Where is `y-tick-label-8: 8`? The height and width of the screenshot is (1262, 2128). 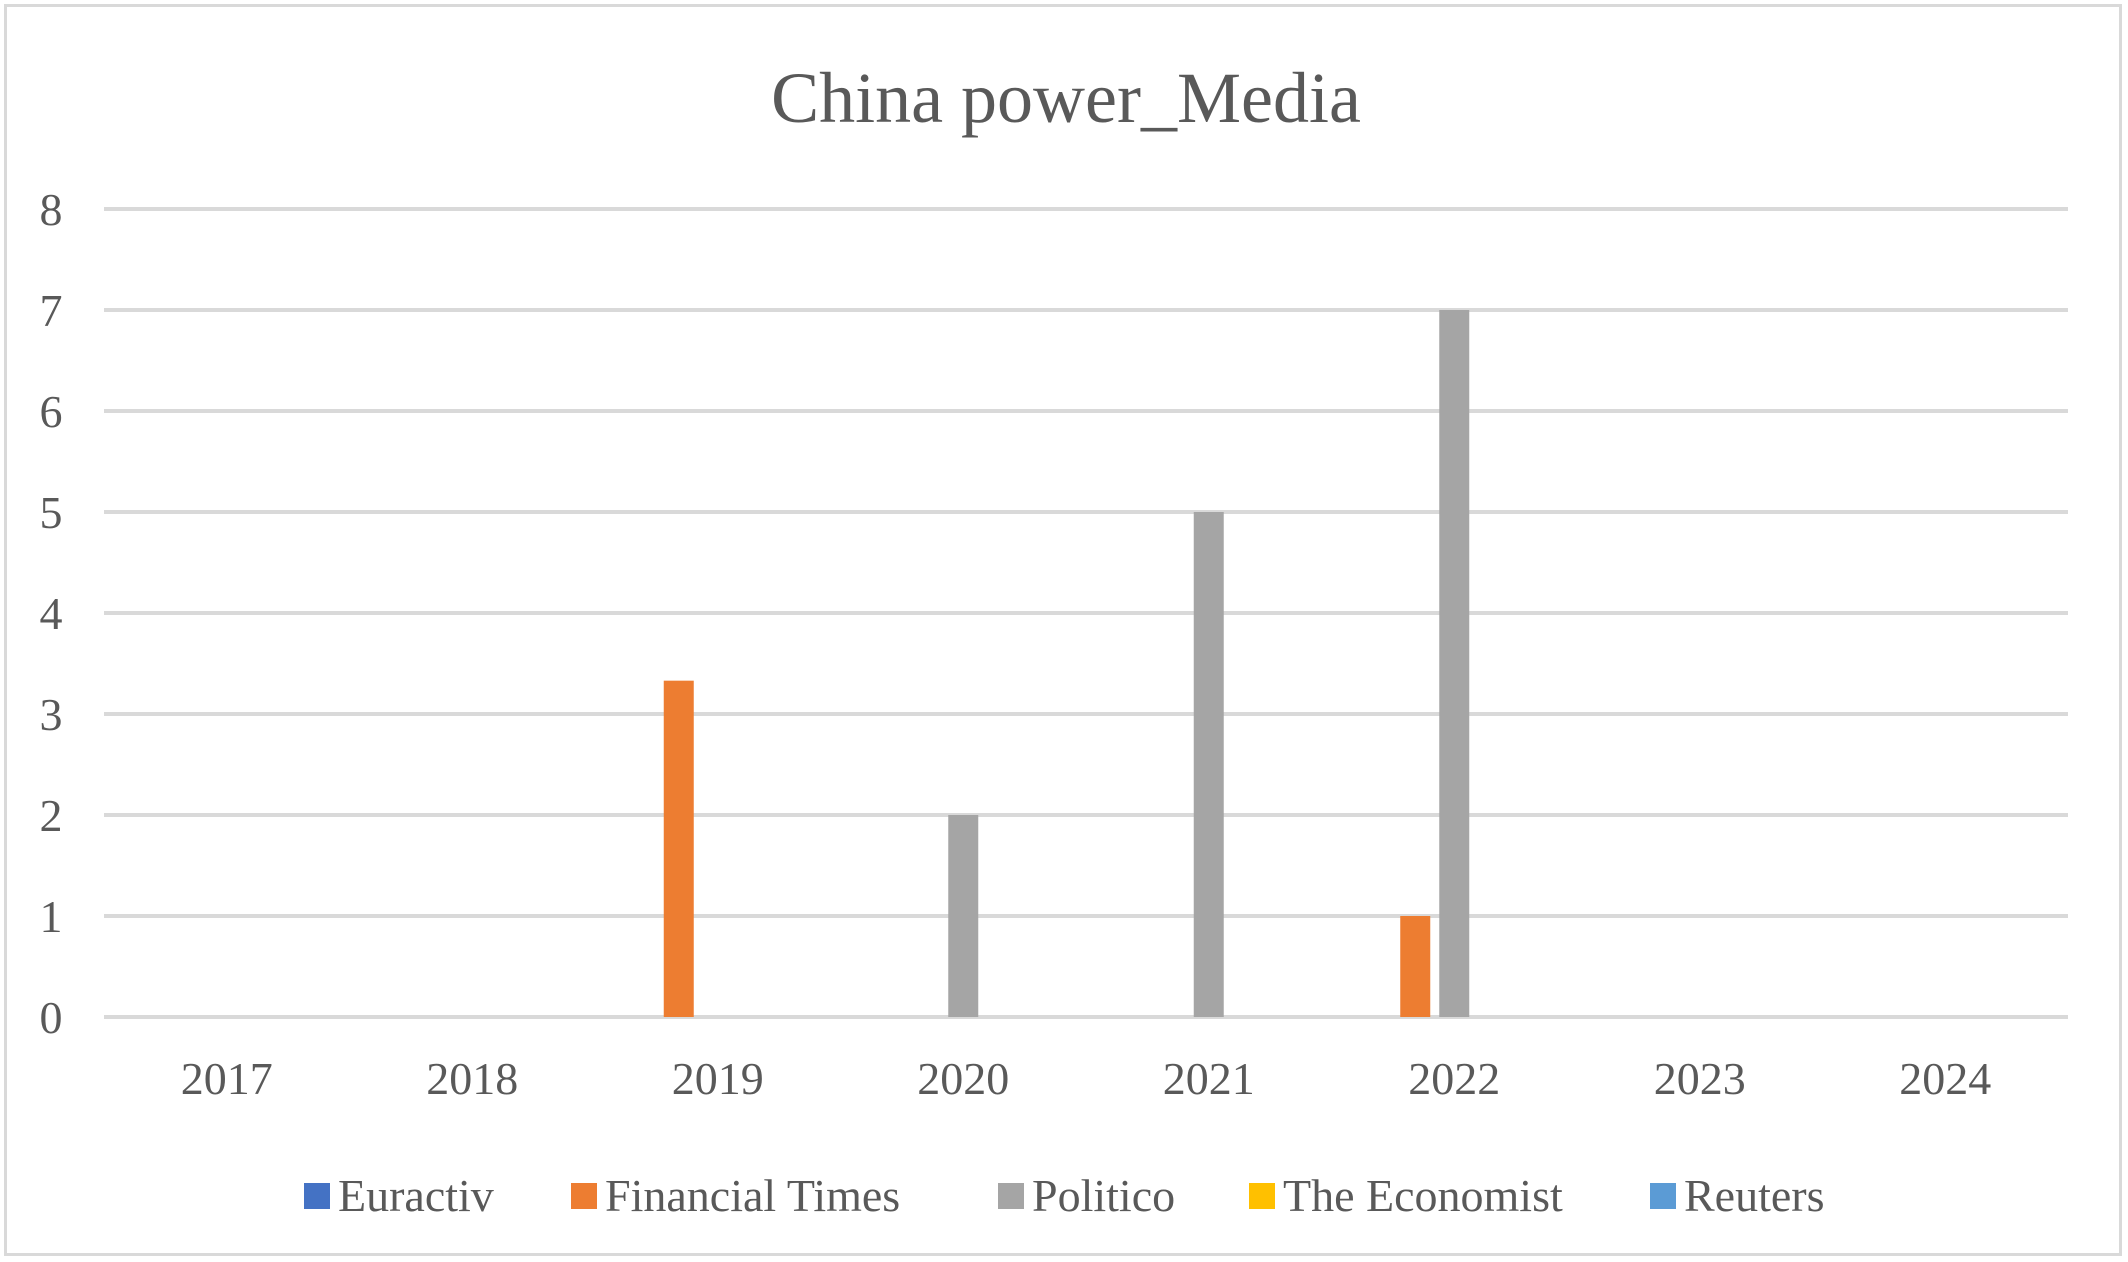 y-tick-label-8: 8 is located at coordinates (51, 209).